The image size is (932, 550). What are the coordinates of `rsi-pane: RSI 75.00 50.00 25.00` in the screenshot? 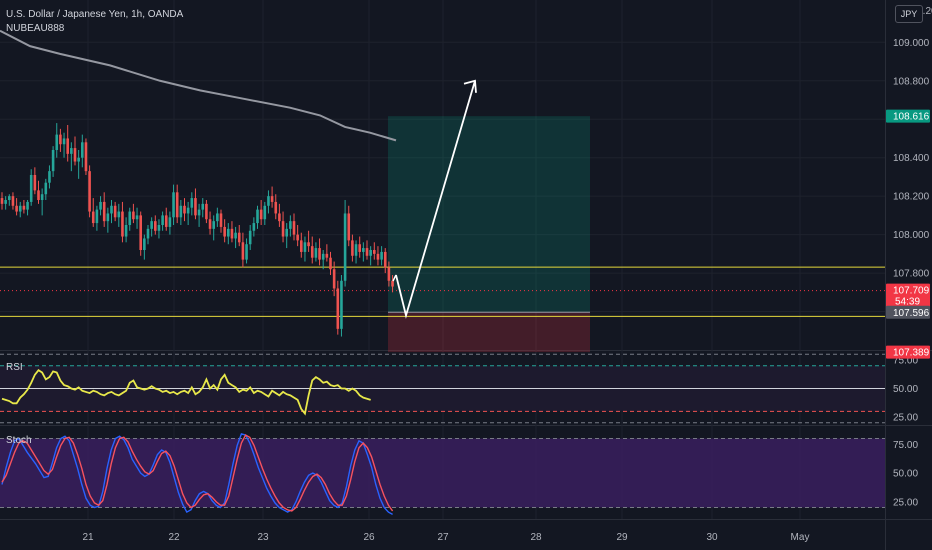 It's located at (459, 388).